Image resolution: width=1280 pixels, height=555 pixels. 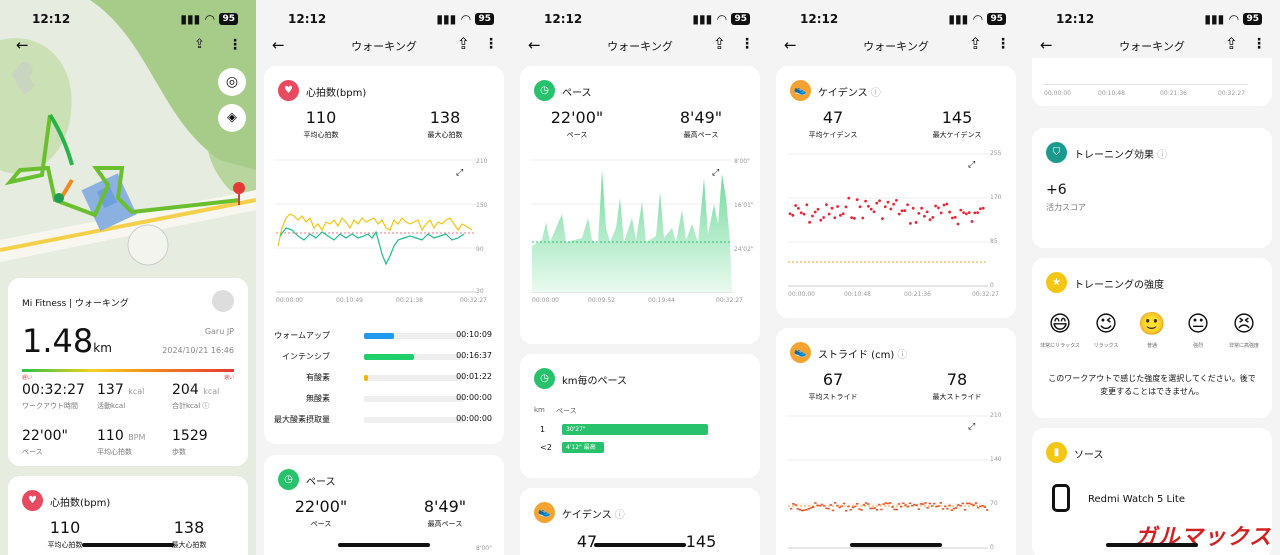 I want to click on face-icon: 😣, so click(x=1244, y=324).